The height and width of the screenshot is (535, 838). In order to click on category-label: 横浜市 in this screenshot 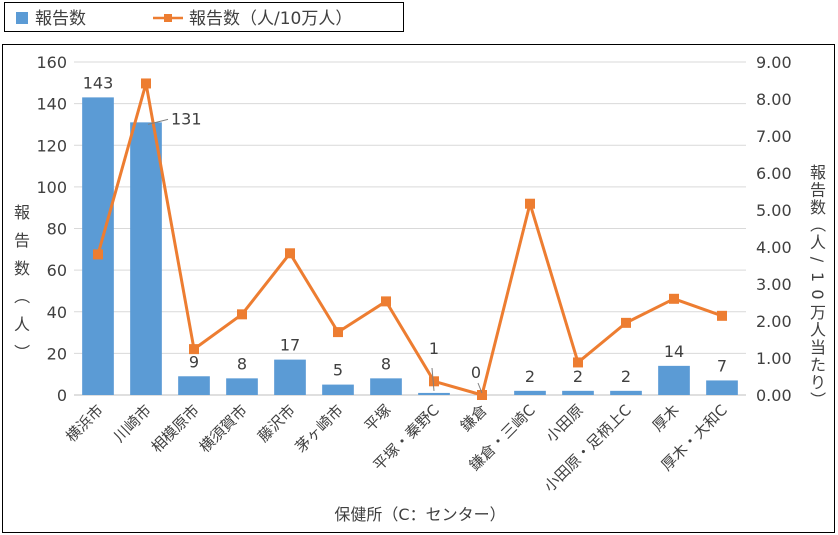, I will do `click(84, 423)`.